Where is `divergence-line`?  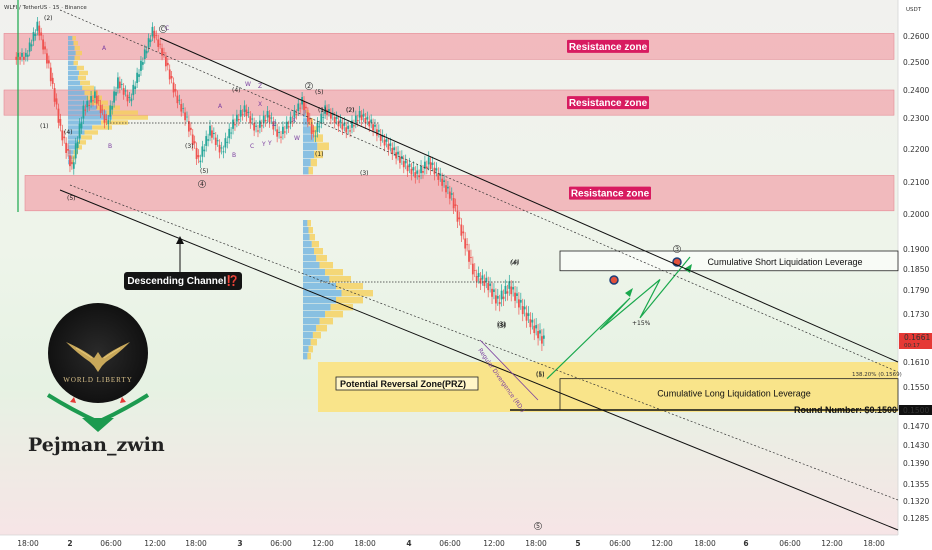
divergence-line is located at coordinates (509, 370).